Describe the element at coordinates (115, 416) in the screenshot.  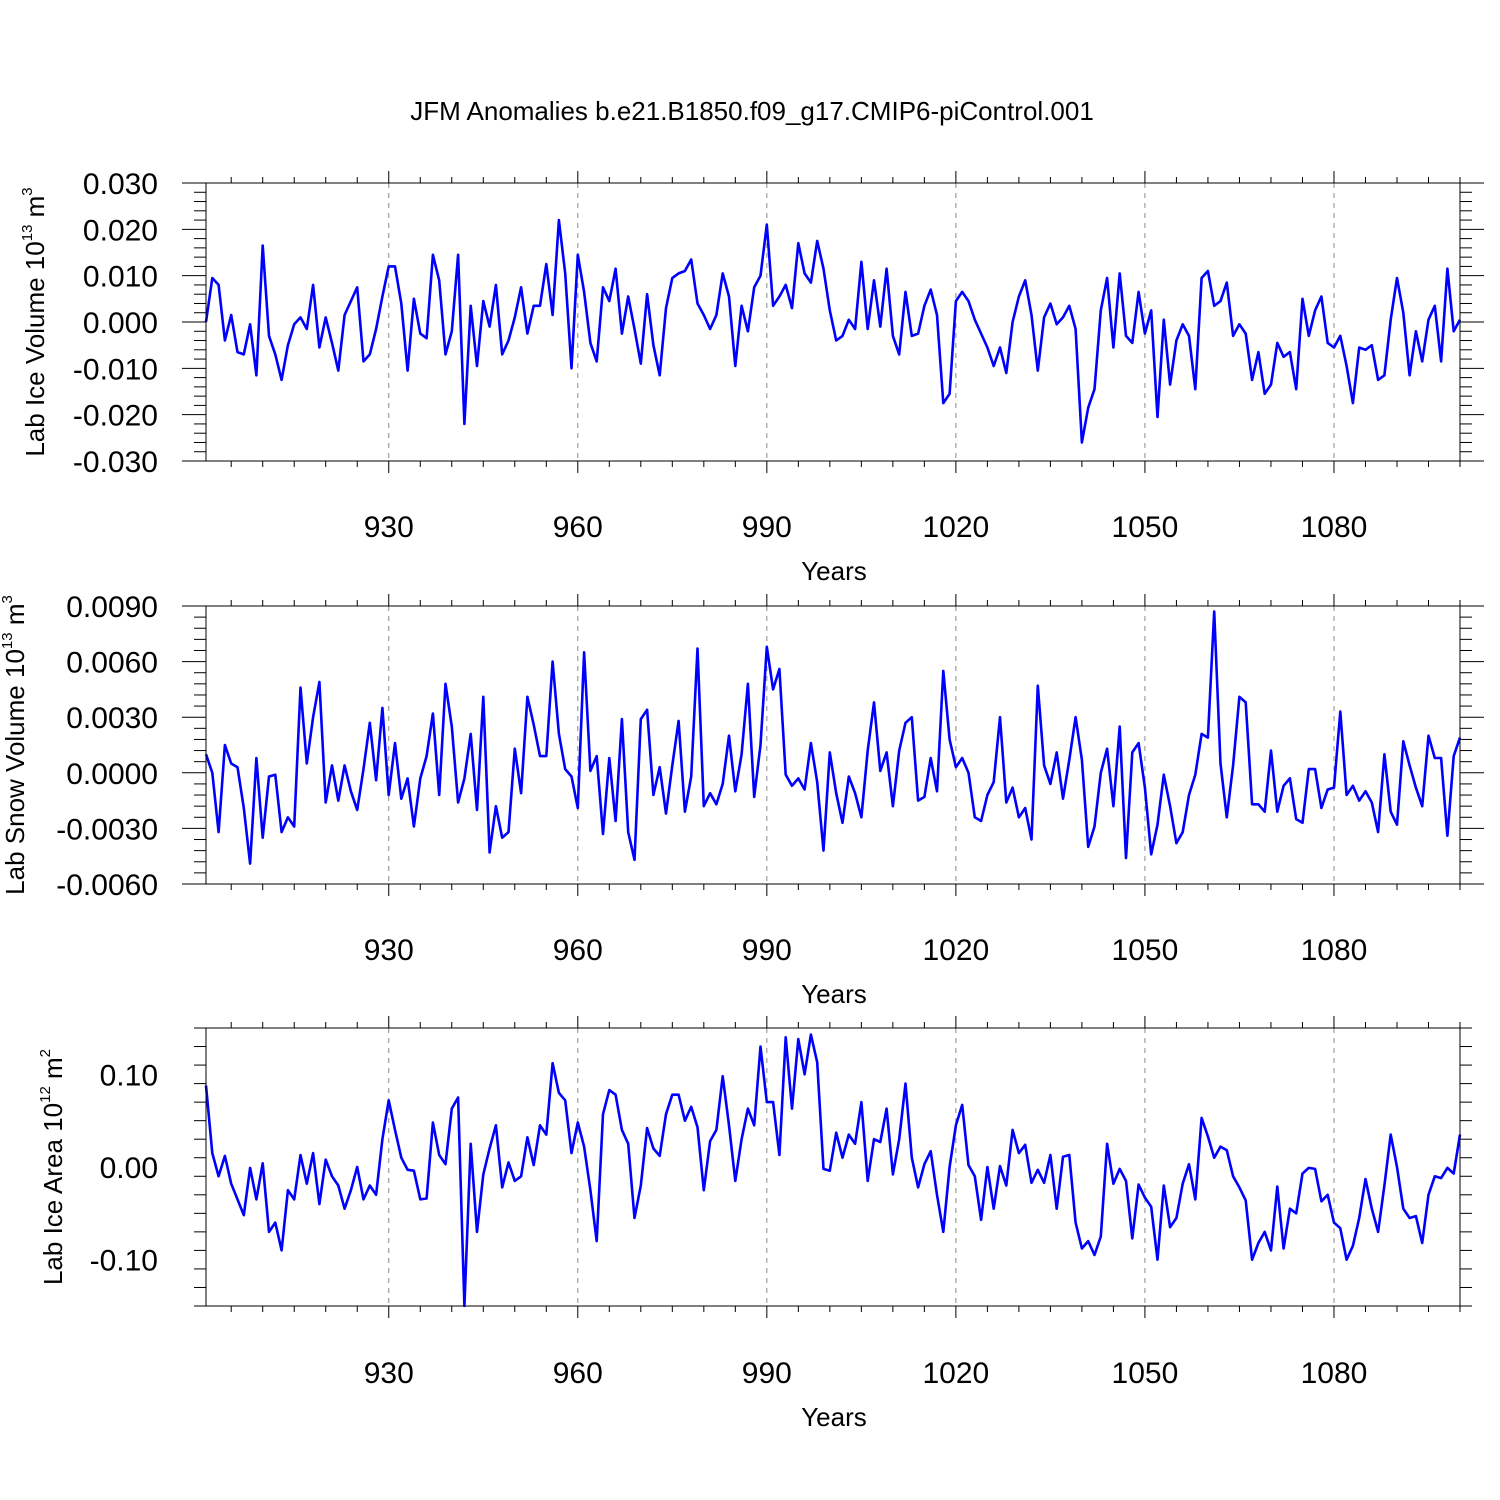
I see `y-tick-label: -0.020` at that location.